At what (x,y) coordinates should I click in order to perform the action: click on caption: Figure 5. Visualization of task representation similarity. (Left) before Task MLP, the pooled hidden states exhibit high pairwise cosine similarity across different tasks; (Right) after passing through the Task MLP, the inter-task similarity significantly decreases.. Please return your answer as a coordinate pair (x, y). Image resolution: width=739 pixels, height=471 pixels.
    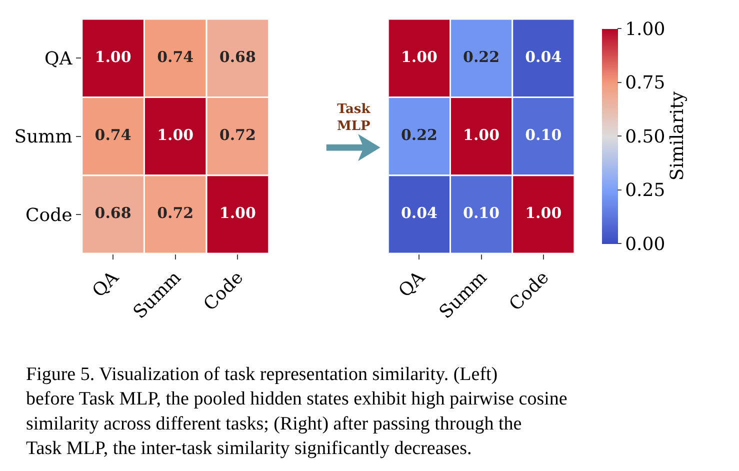
    Looking at the image, I should click on (297, 412).